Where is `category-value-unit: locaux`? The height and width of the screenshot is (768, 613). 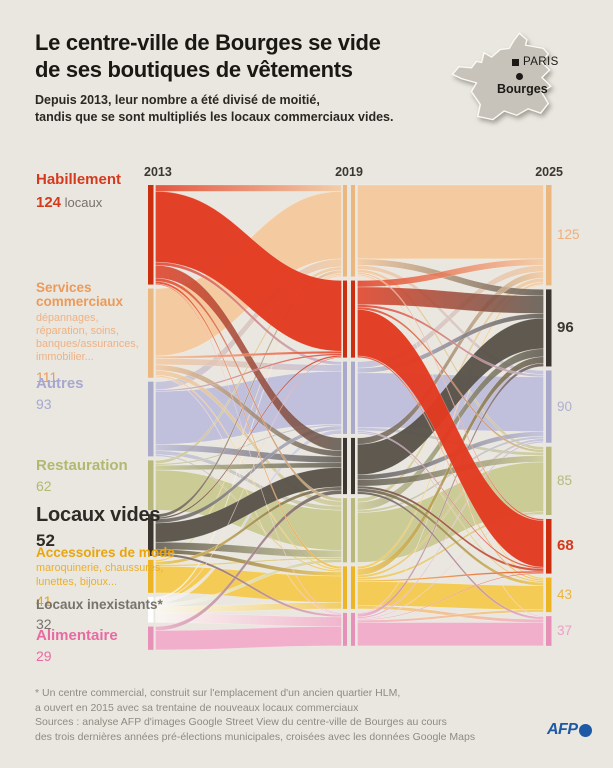
category-value-unit: locaux is located at coordinates (82, 203).